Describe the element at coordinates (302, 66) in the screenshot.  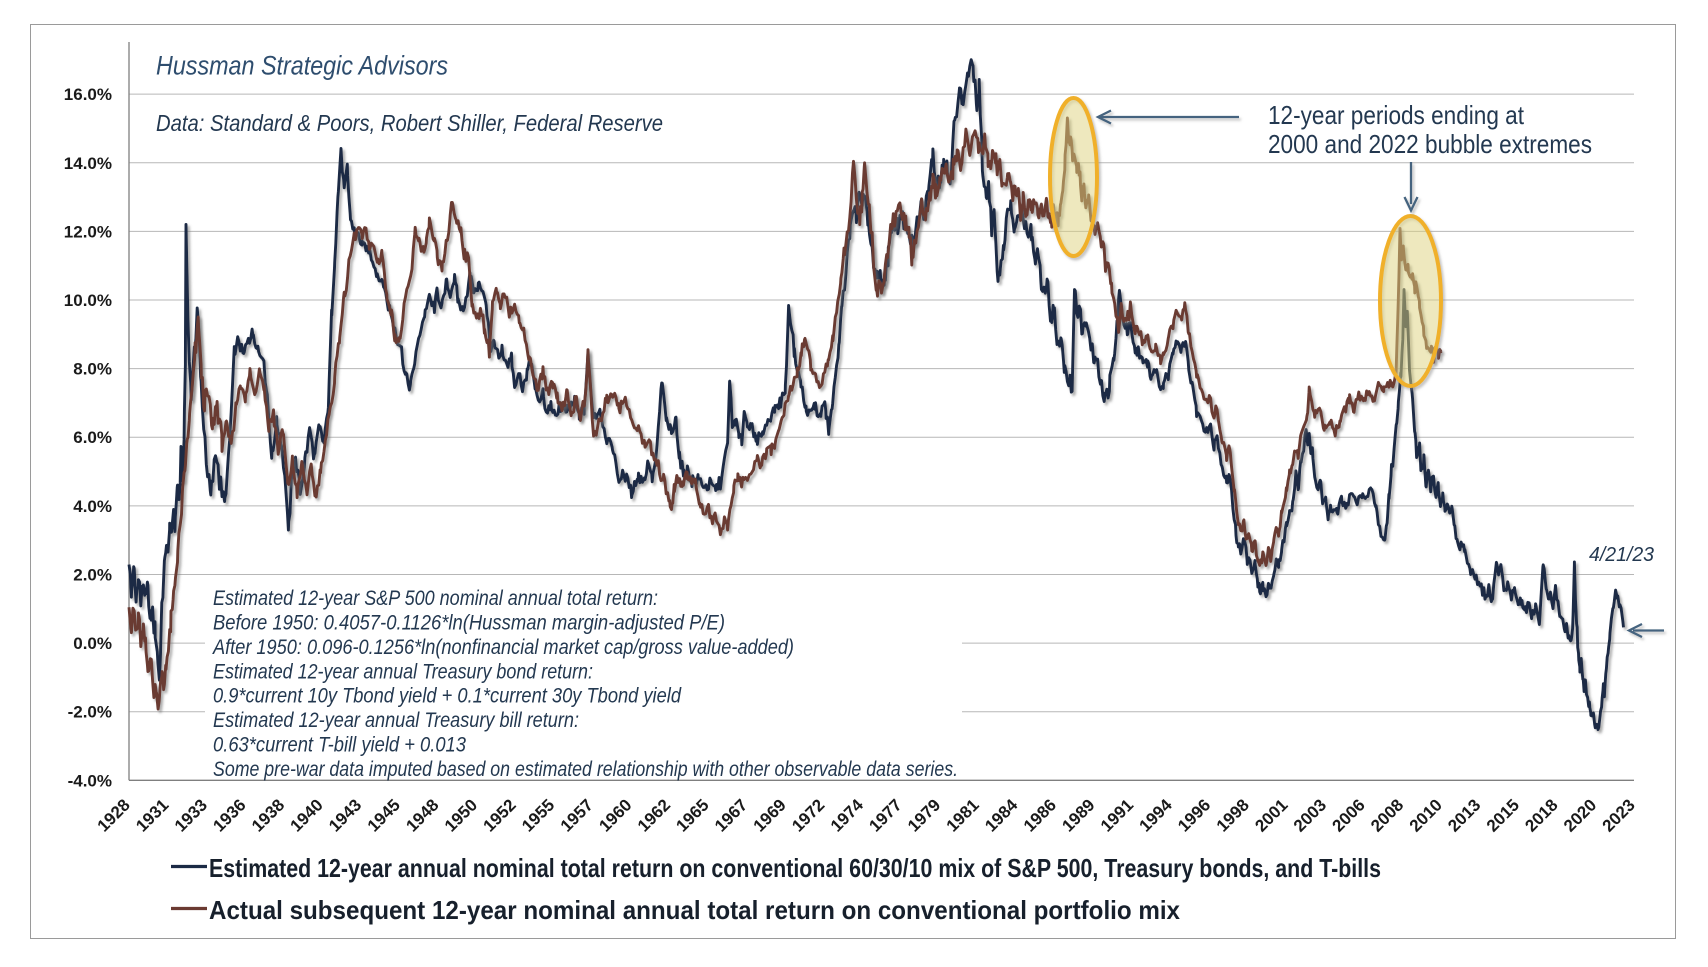
I see `svg-text: Hussman Strategic Advisors` at that location.